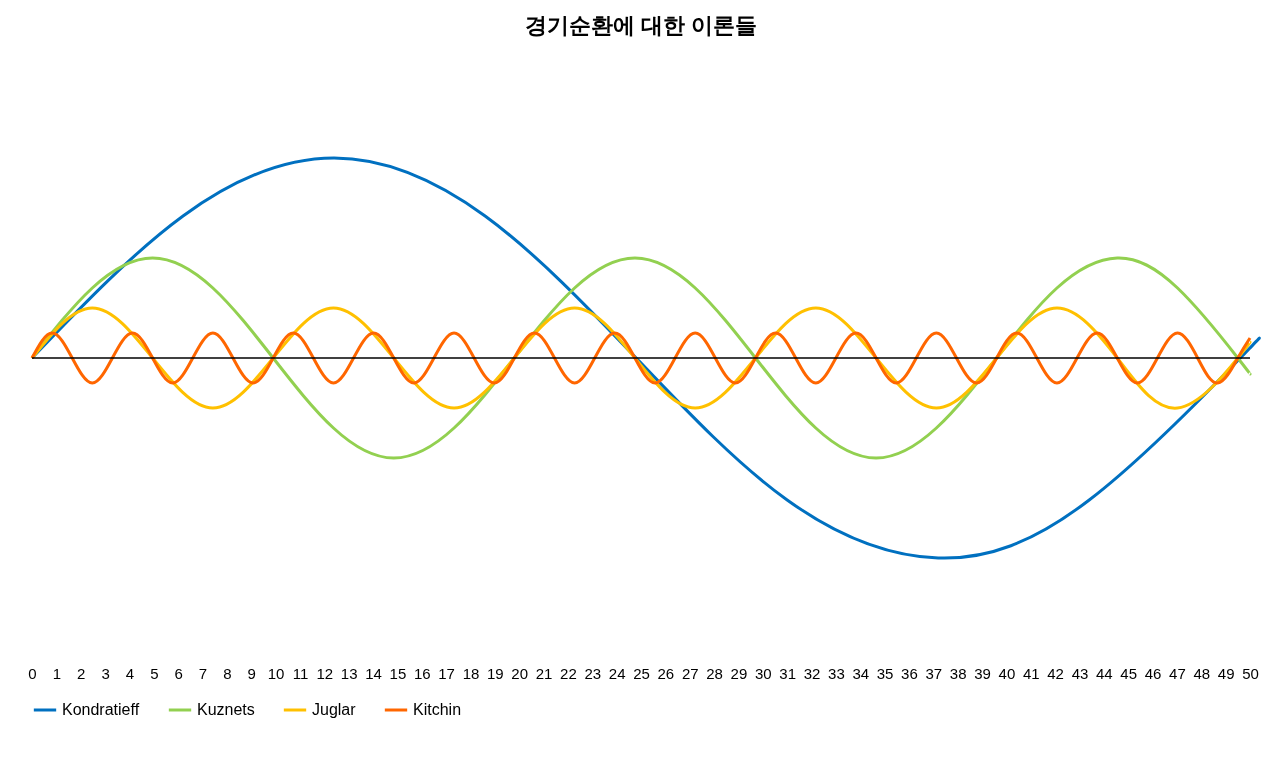 This screenshot has width=1280, height=767. Describe the element at coordinates (446, 673) in the screenshot. I see `x-tick-label: 17` at that location.